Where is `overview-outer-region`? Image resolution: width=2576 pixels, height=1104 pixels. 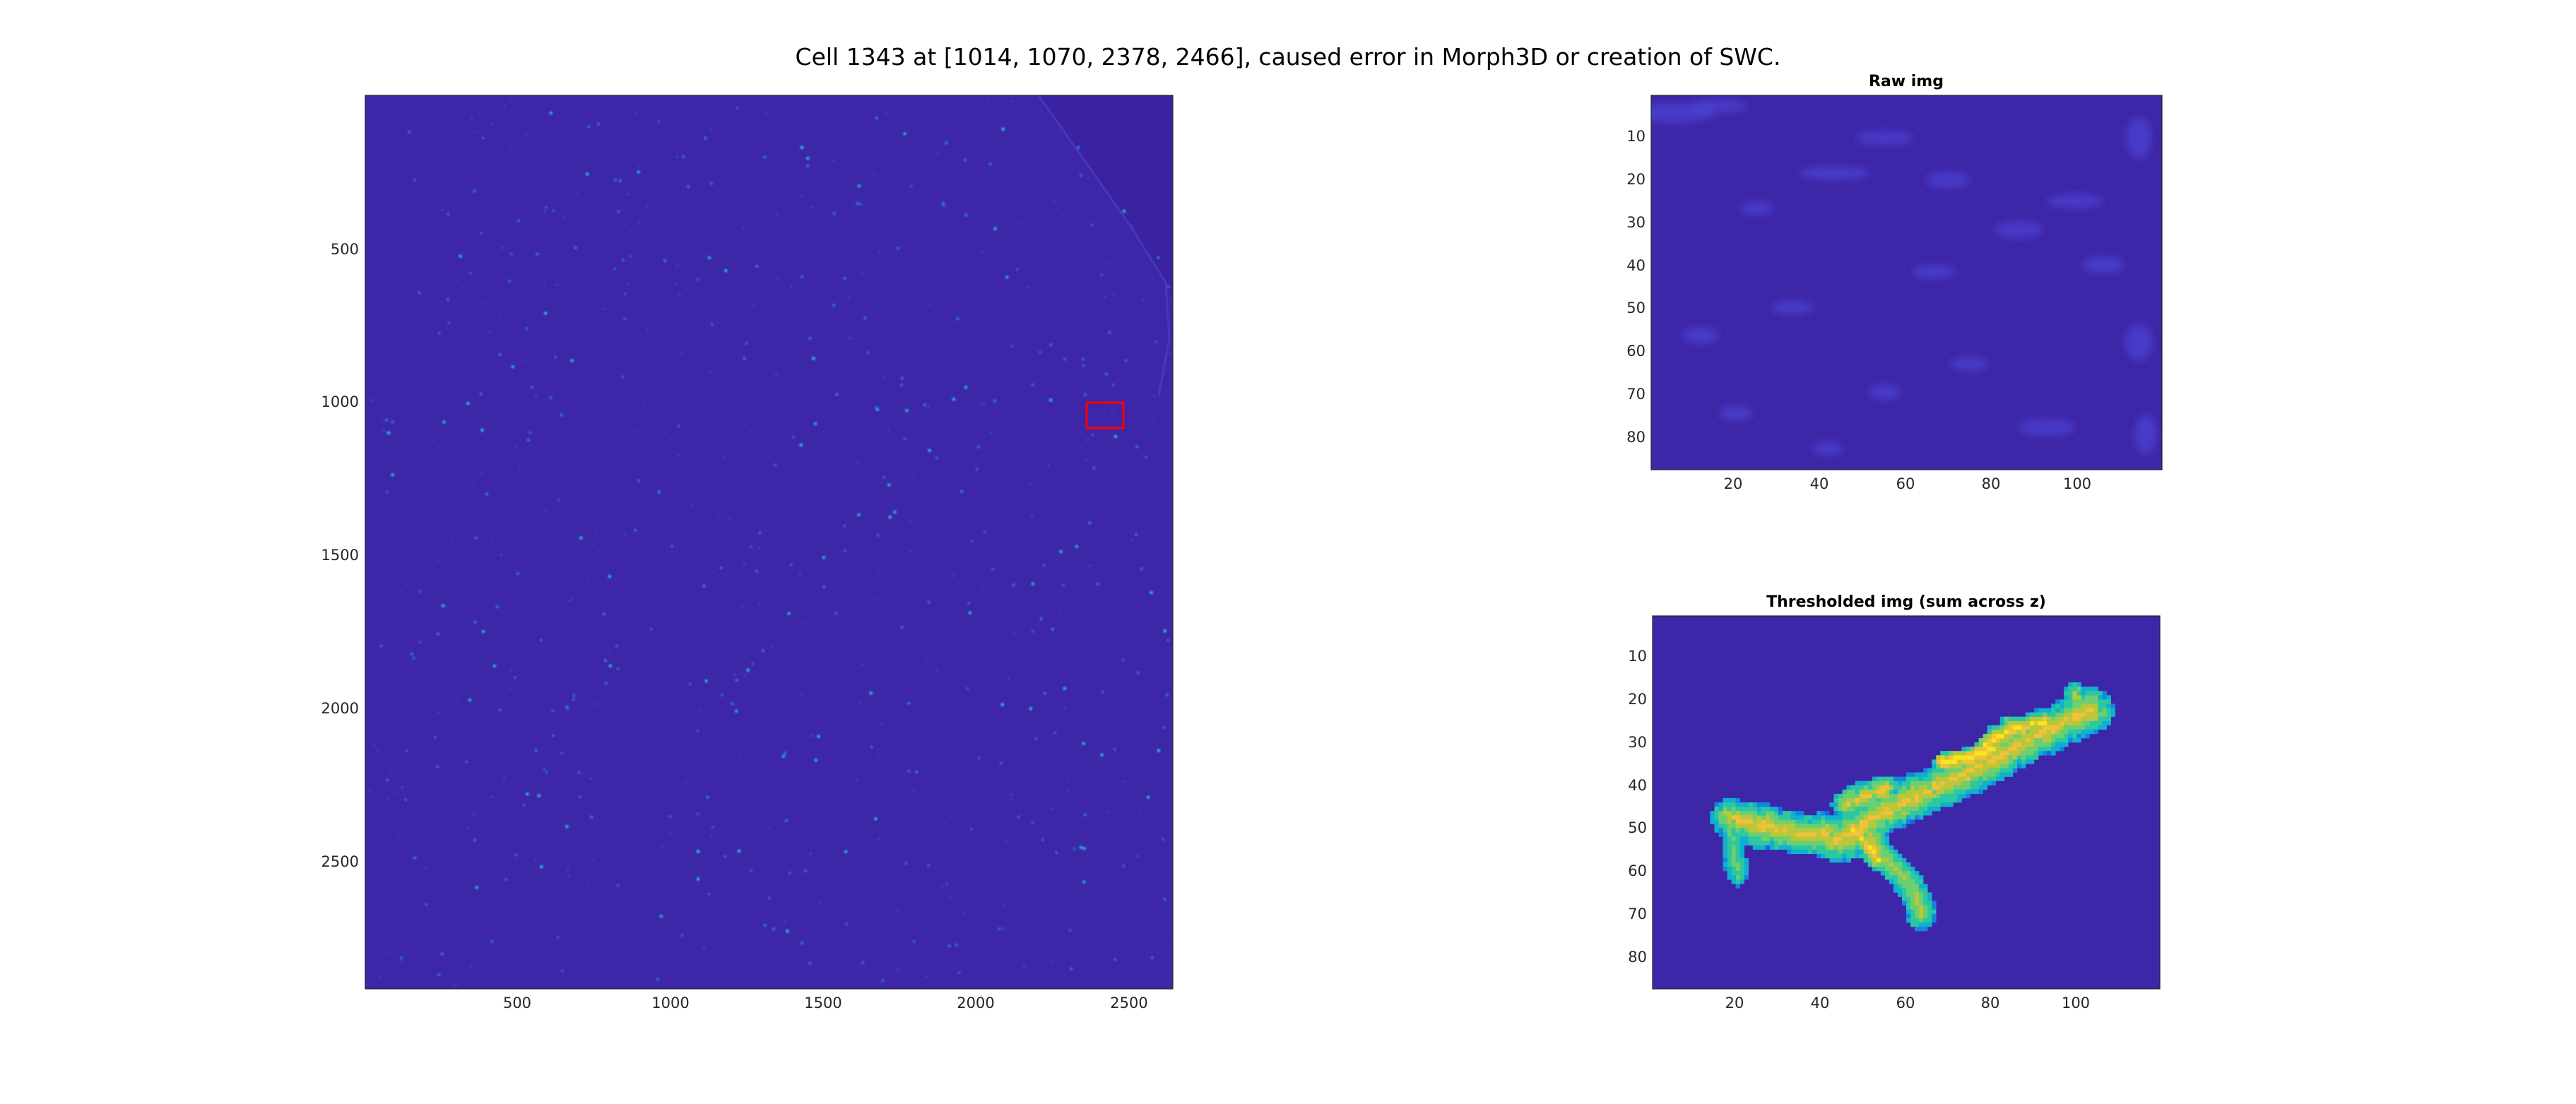 overview-outer-region is located at coordinates (1106, 196).